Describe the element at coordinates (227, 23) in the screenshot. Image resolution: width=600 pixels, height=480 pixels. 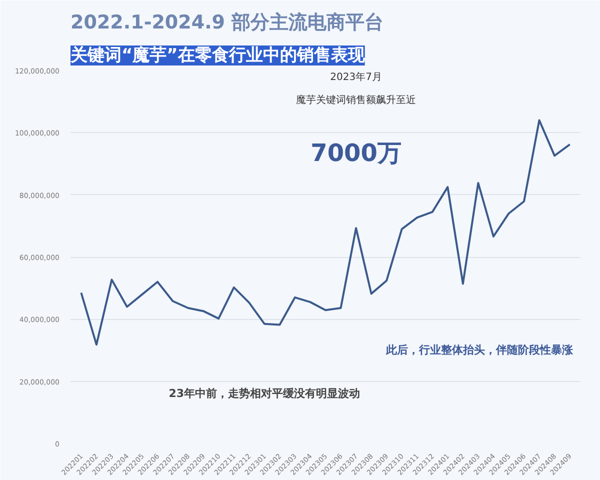
I see `chart-title: 2022.1-2024.9 部分主流电商平台` at that location.